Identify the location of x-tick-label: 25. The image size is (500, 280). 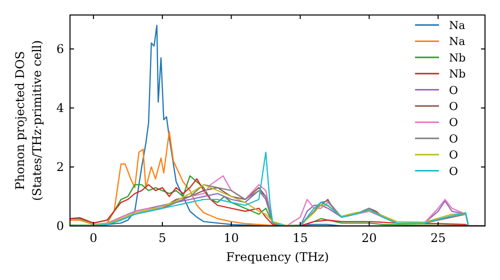
(438, 238).